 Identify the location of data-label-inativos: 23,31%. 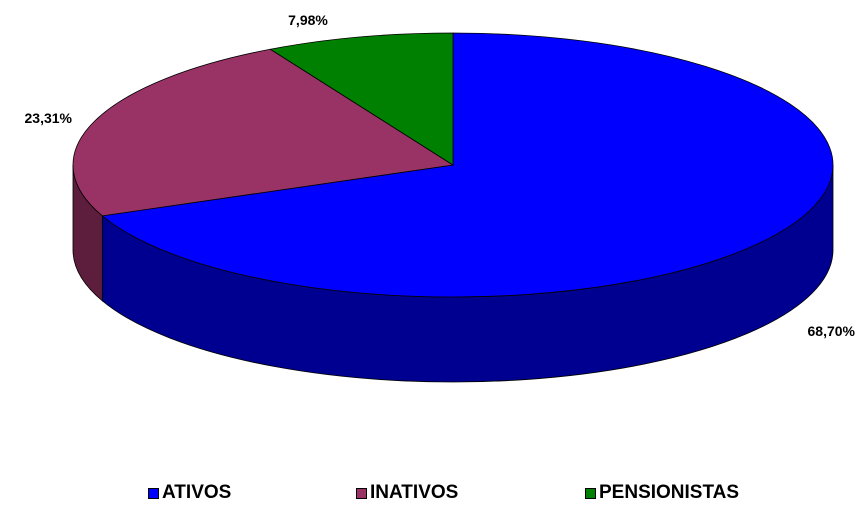
(49, 118).